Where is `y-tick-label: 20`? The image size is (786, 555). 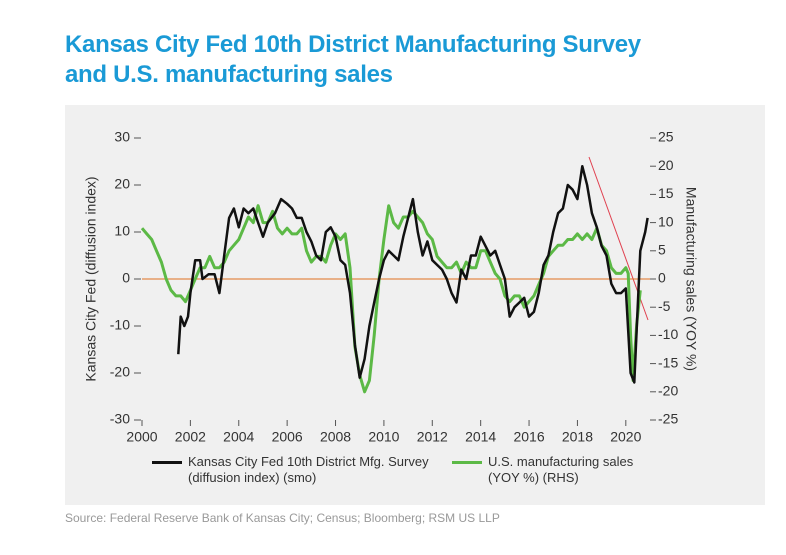 y-tick-label: 20 is located at coordinates (122, 184).